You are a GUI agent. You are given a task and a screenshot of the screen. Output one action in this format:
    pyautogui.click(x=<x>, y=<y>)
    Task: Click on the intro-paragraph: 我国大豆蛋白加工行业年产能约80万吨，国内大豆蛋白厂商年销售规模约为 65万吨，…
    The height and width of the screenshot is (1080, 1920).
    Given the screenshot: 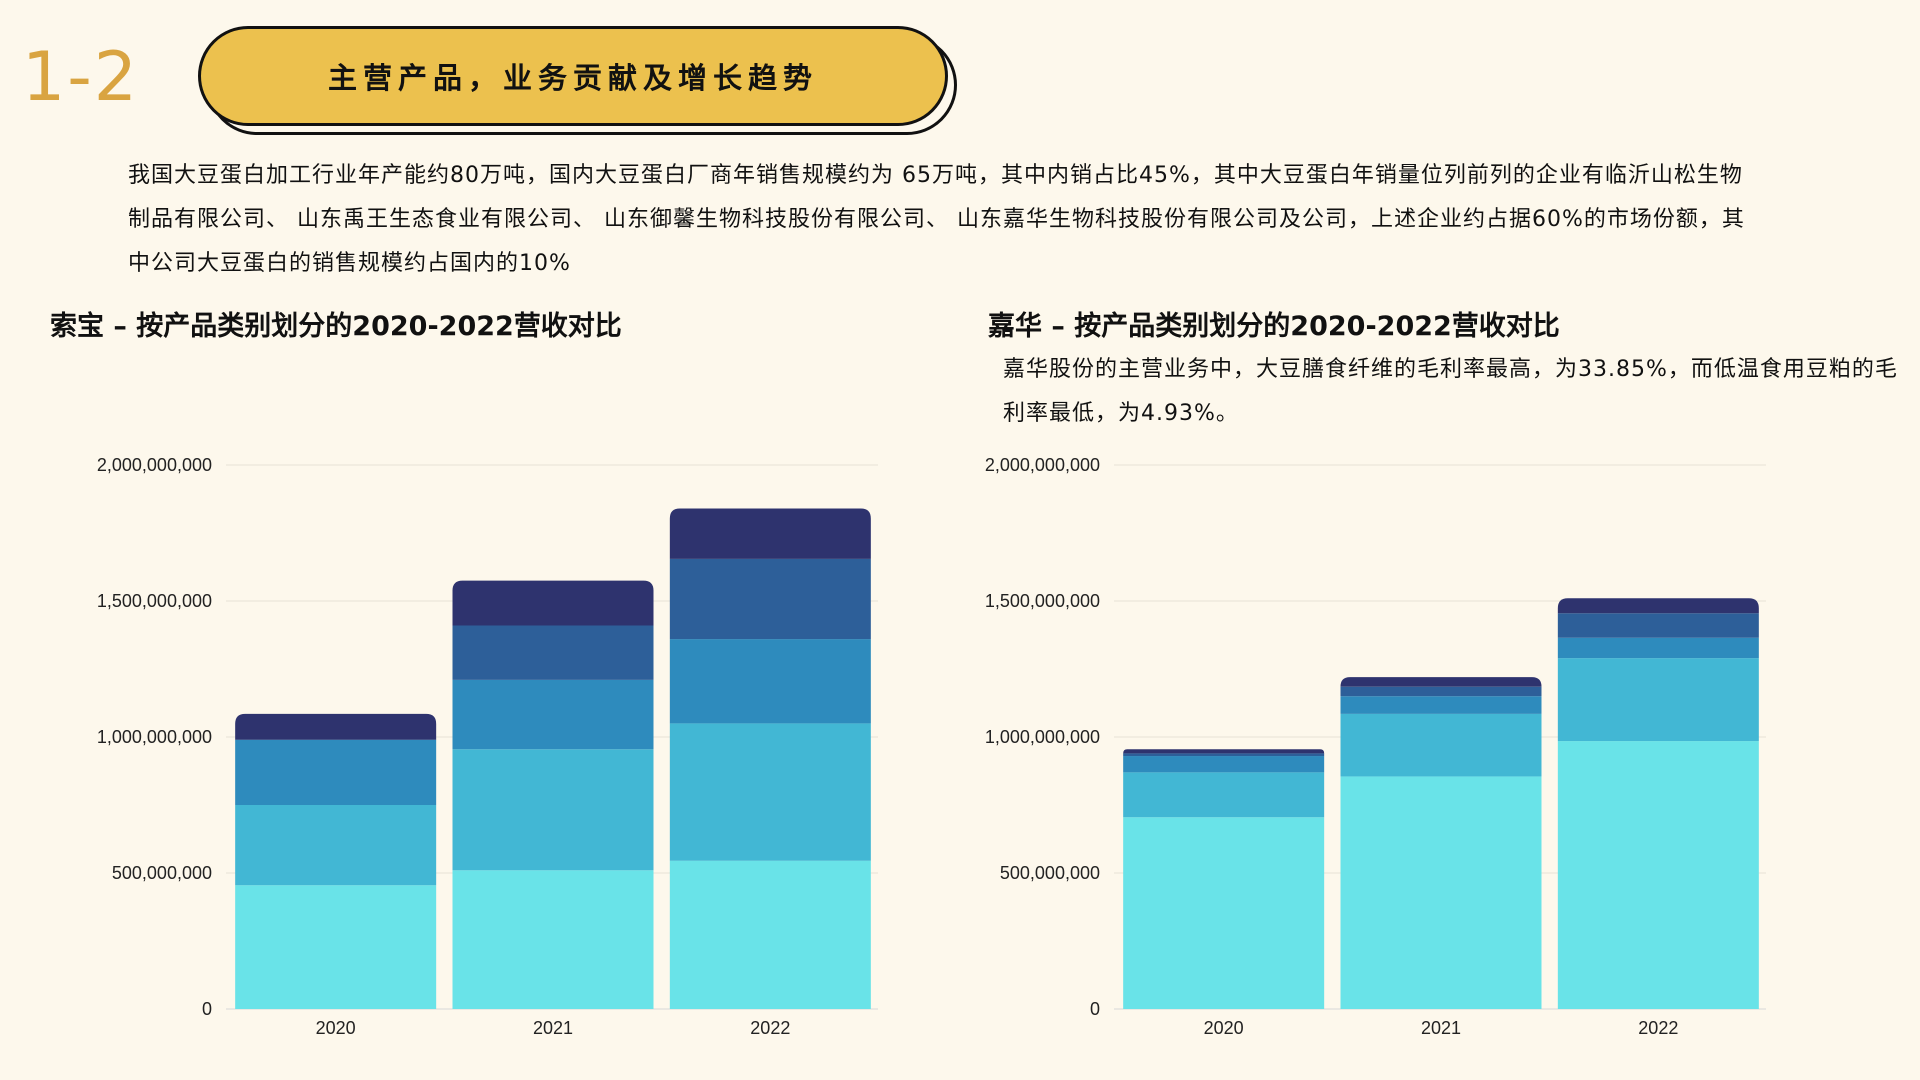 What is the action you would take?
    pyautogui.click(x=936, y=219)
    